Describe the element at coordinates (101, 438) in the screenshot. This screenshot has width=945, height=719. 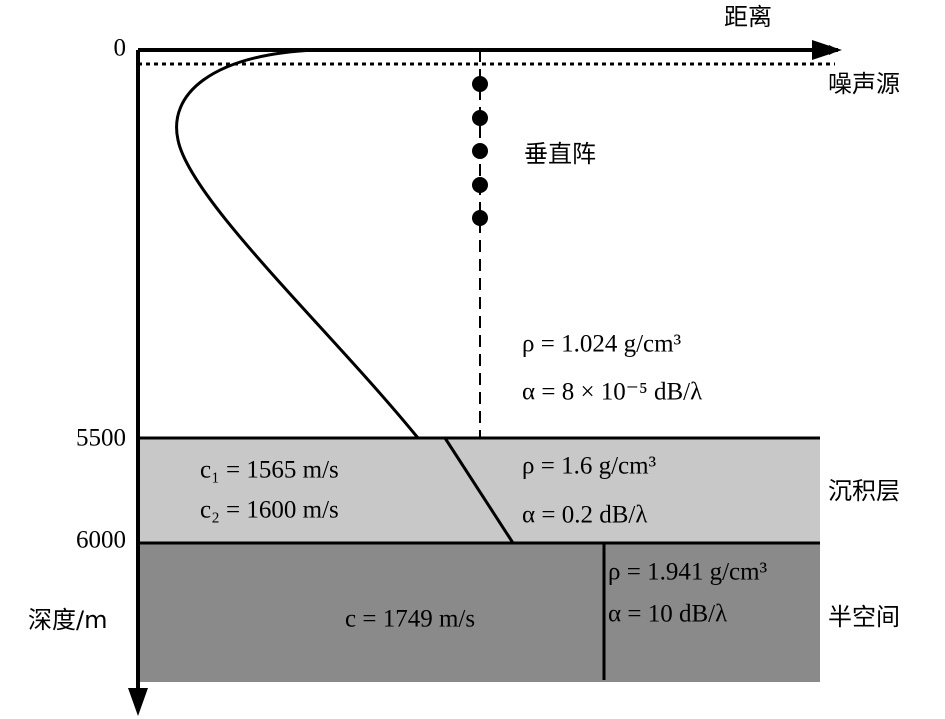
I see `depth-label: 5500` at that location.